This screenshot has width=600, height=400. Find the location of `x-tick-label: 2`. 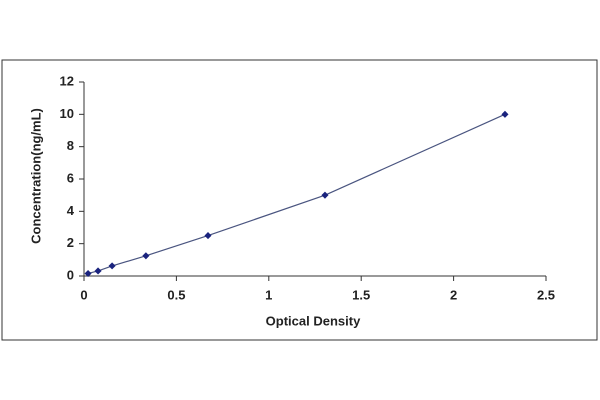

x-tick-label: 2 is located at coordinates (453, 294).